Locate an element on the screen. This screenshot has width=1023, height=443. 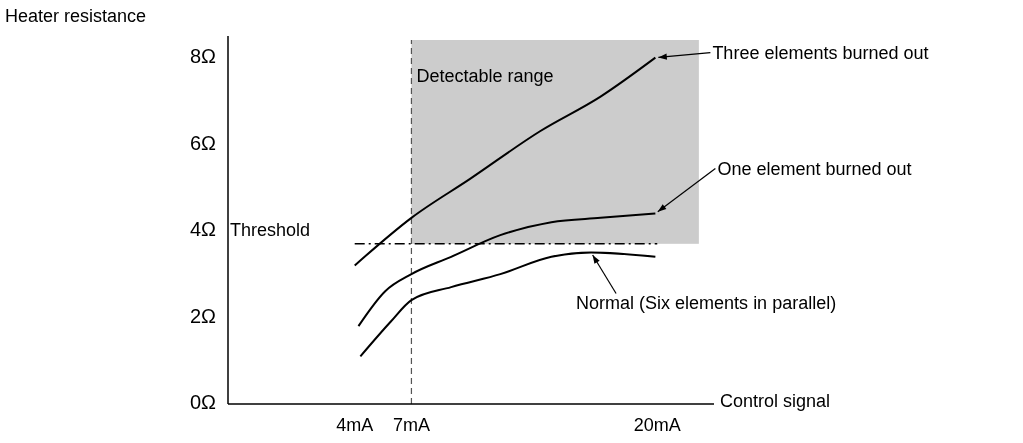
y-tick-label: 8Ω is located at coordinates (203, 55).